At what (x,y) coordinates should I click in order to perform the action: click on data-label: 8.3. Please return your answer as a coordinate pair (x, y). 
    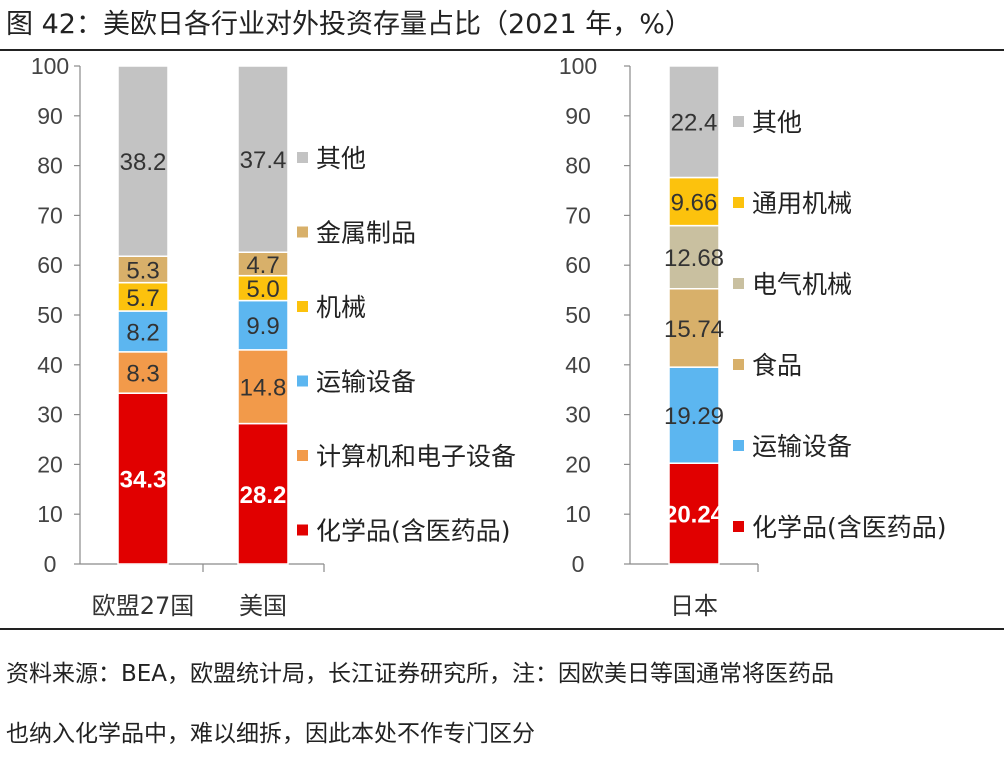
    Looking at the image, I should click on (142, 374).